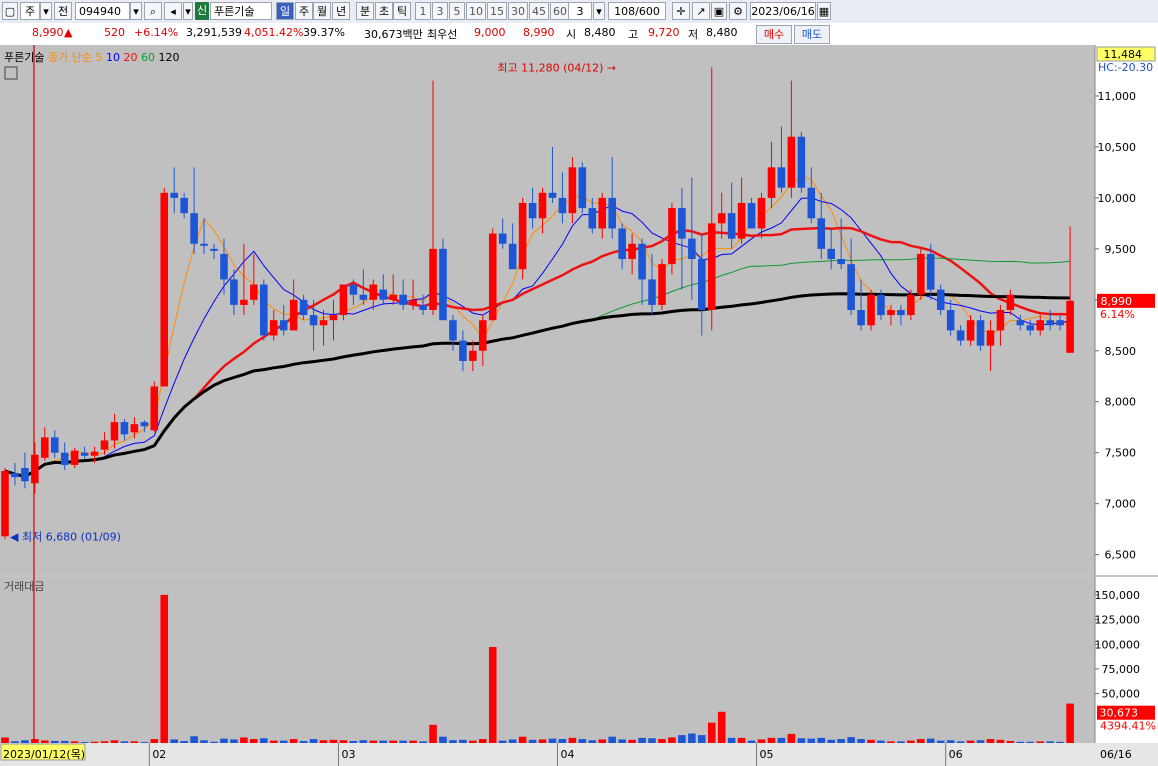 The height and width of the screenshot is (766, 1158). I want to click on interval-button-15: 15, so click(497, 11).